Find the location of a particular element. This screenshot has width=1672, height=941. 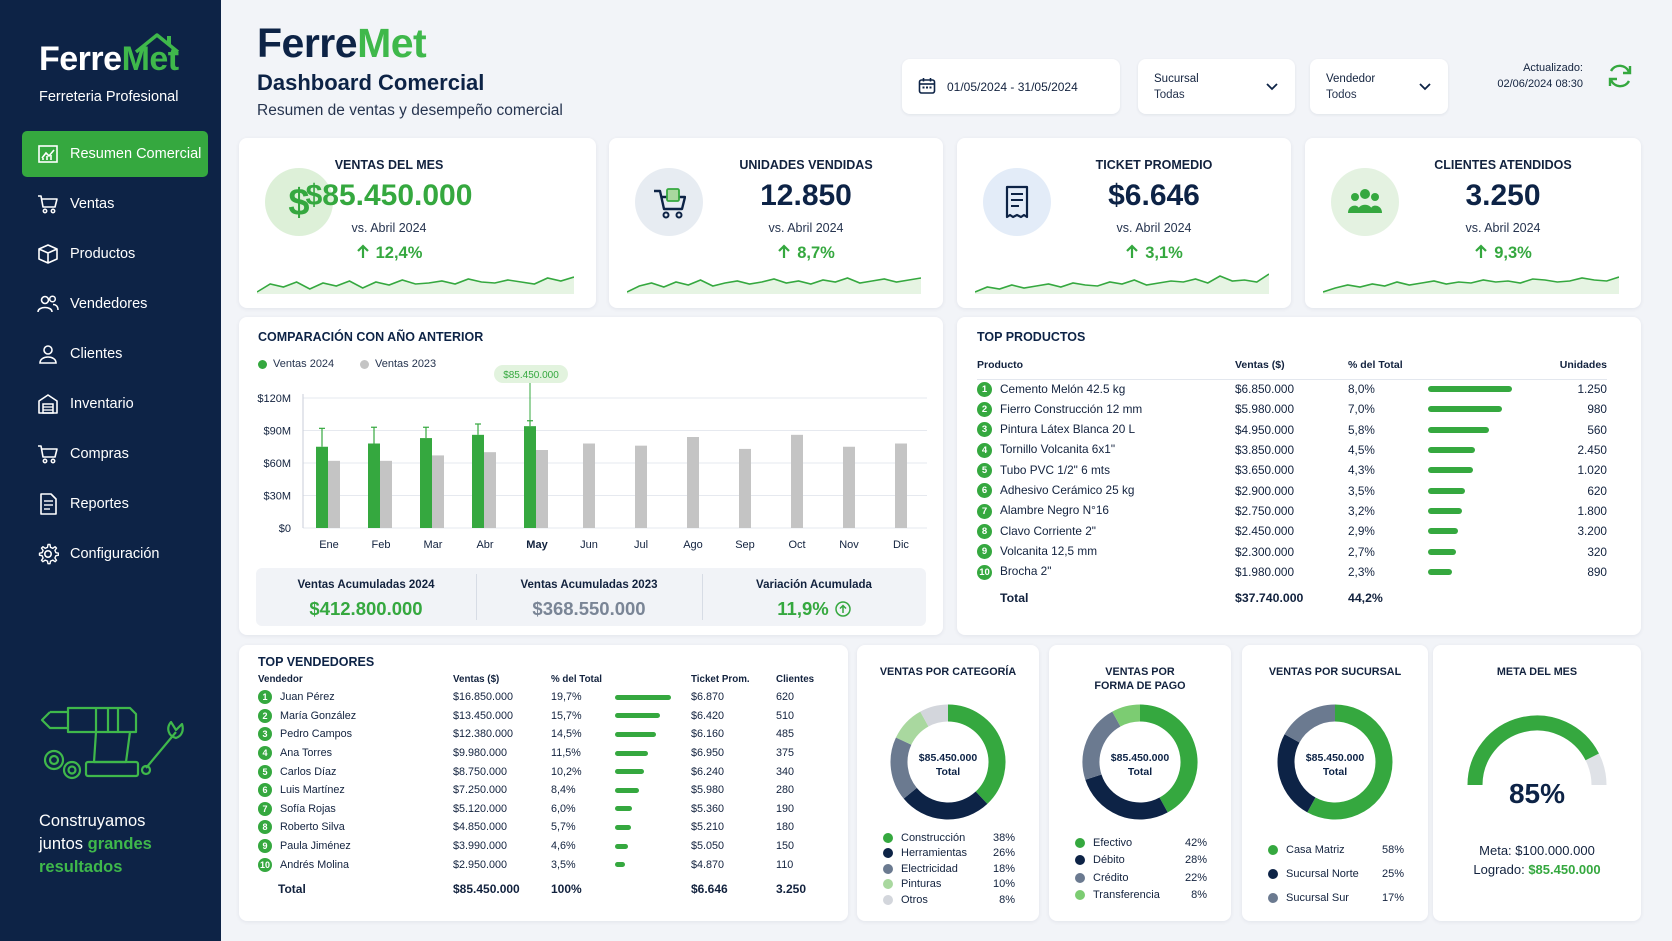

sidebar-item-resumen-comercial: Resumen Comercial is located at coordinates (115, 154).